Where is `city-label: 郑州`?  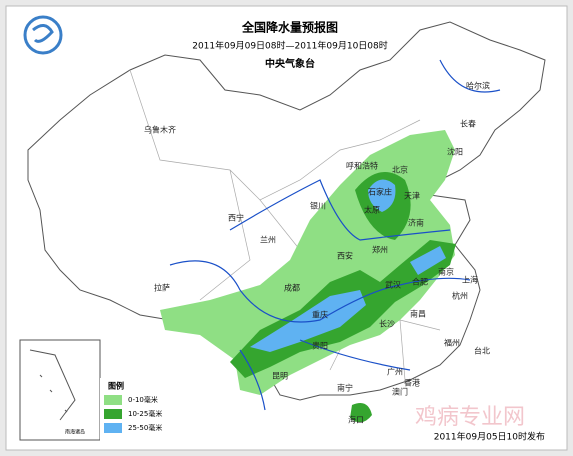
city-label: 郑州 is located at coordinates (380, 250).